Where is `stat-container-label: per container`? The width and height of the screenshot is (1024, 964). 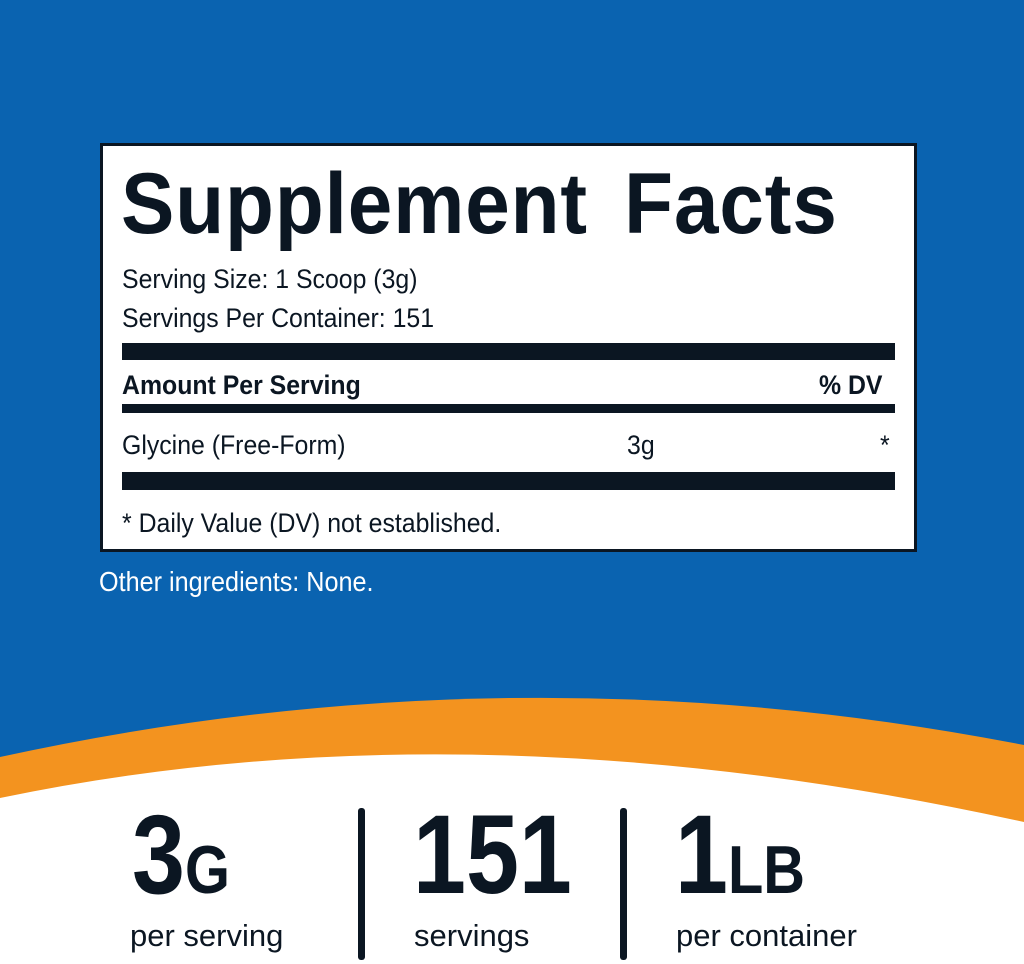
stat-container-label: per container is located at coordinates (766, 935).